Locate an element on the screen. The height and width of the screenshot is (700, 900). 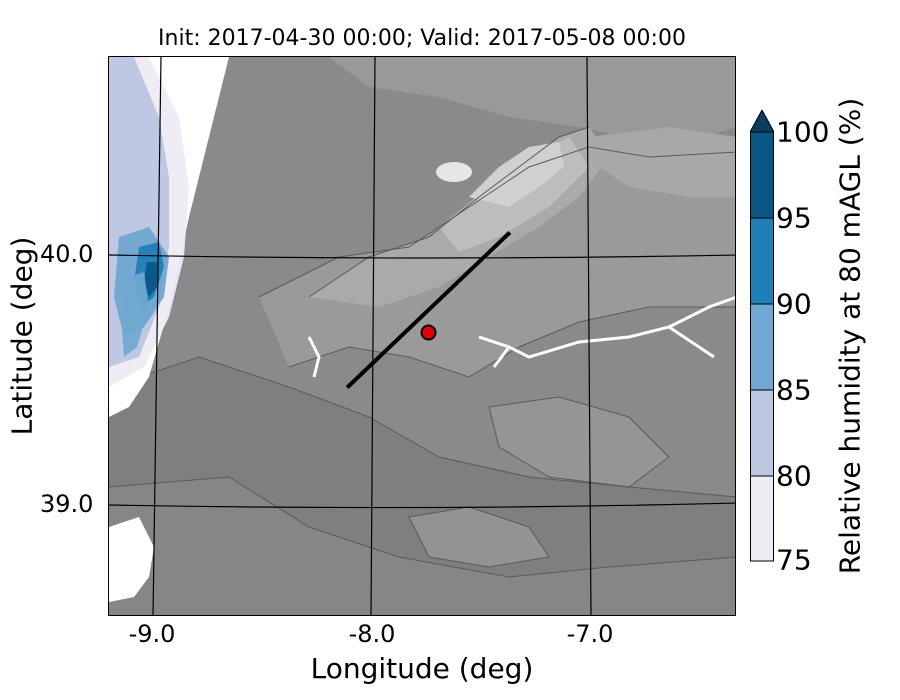
colorbar-extend-arrow is located at coordinates (762, 121).